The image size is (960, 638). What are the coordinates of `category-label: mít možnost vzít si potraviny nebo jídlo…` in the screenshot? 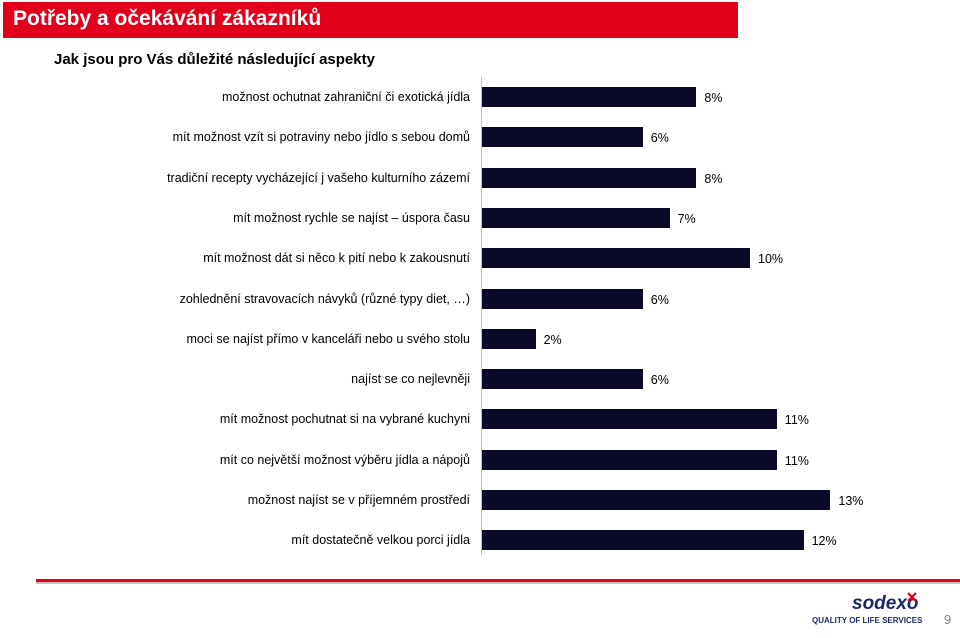 It's located at (321, 137).